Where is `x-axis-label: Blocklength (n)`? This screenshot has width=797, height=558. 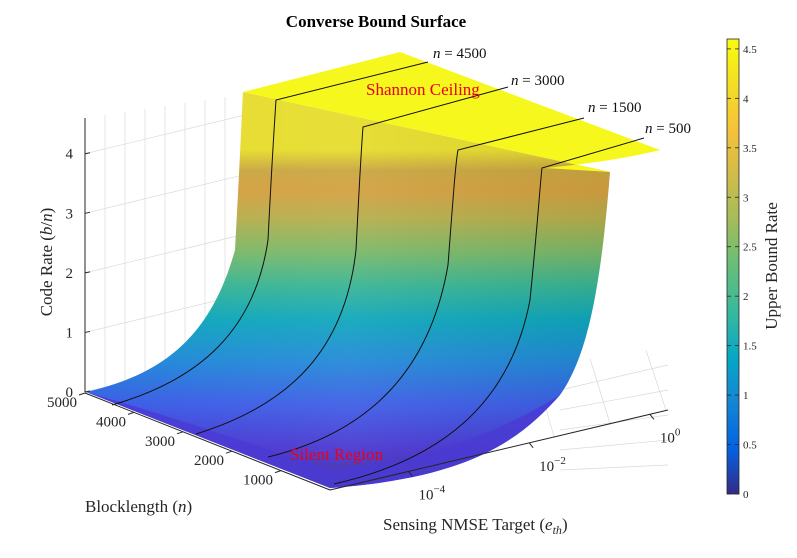 x-axis-label: Blocklength (n) is located at coordinates (138, 506).